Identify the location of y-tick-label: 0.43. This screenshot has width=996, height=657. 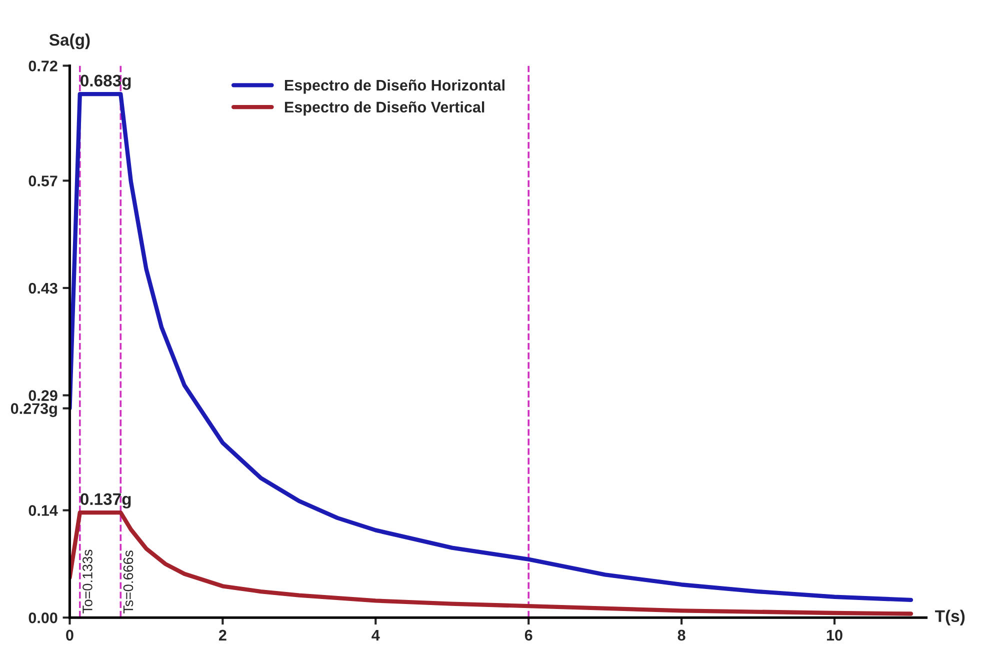
(43, 288).